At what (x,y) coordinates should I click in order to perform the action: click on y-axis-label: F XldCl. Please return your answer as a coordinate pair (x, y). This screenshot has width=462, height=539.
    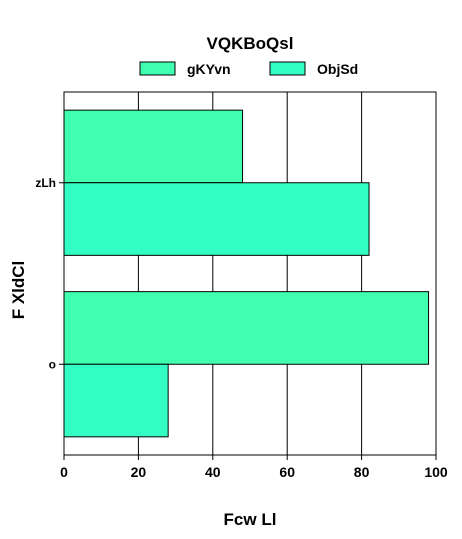
    Looking at the image, I should click on (18, 290).